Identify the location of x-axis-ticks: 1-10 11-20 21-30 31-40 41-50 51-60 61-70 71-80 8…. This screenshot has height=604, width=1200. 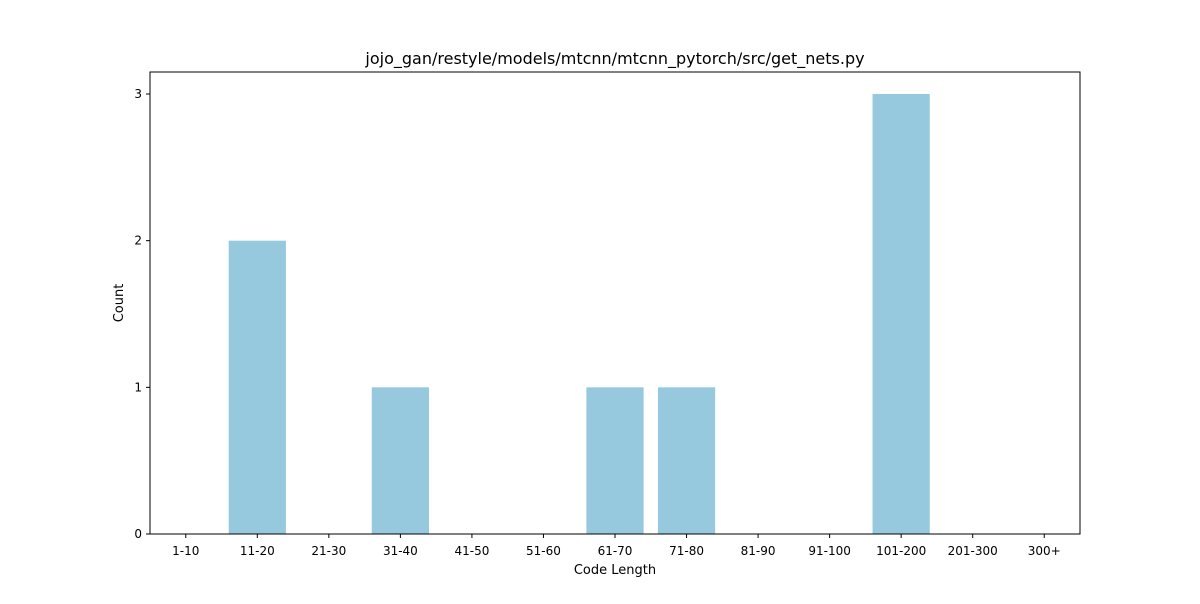
(616, 546).